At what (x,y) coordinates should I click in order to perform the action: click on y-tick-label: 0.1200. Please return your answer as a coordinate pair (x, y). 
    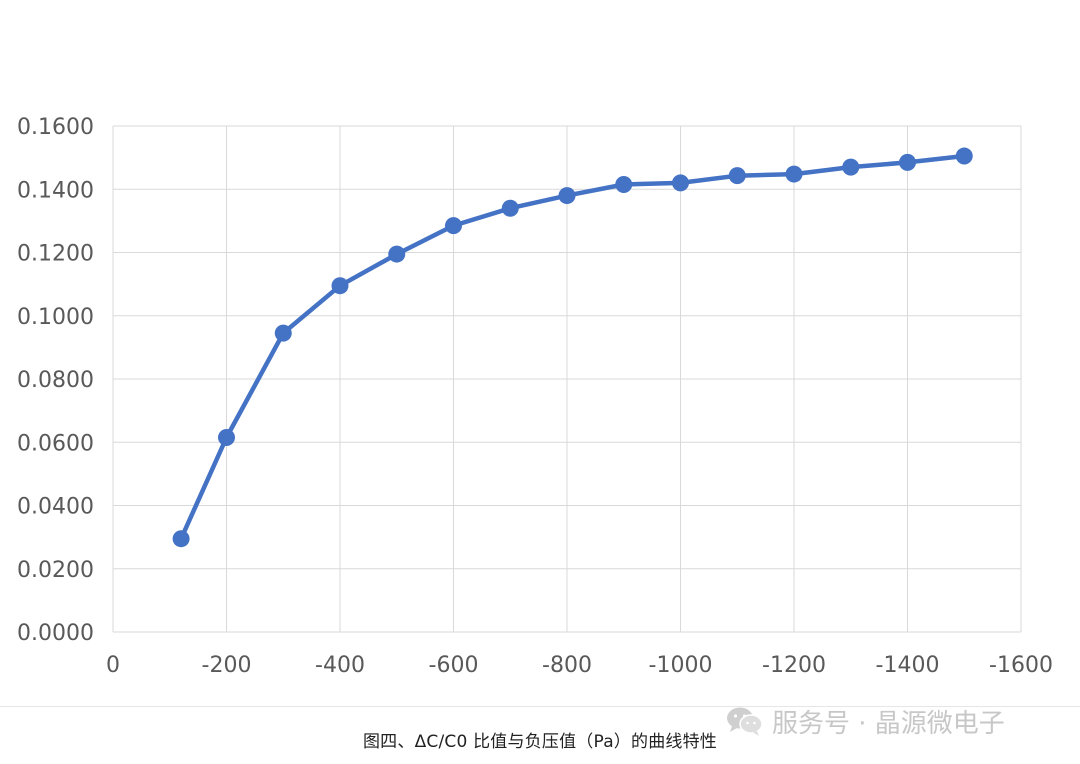
    Looking at the image, I should click on (55, 254).